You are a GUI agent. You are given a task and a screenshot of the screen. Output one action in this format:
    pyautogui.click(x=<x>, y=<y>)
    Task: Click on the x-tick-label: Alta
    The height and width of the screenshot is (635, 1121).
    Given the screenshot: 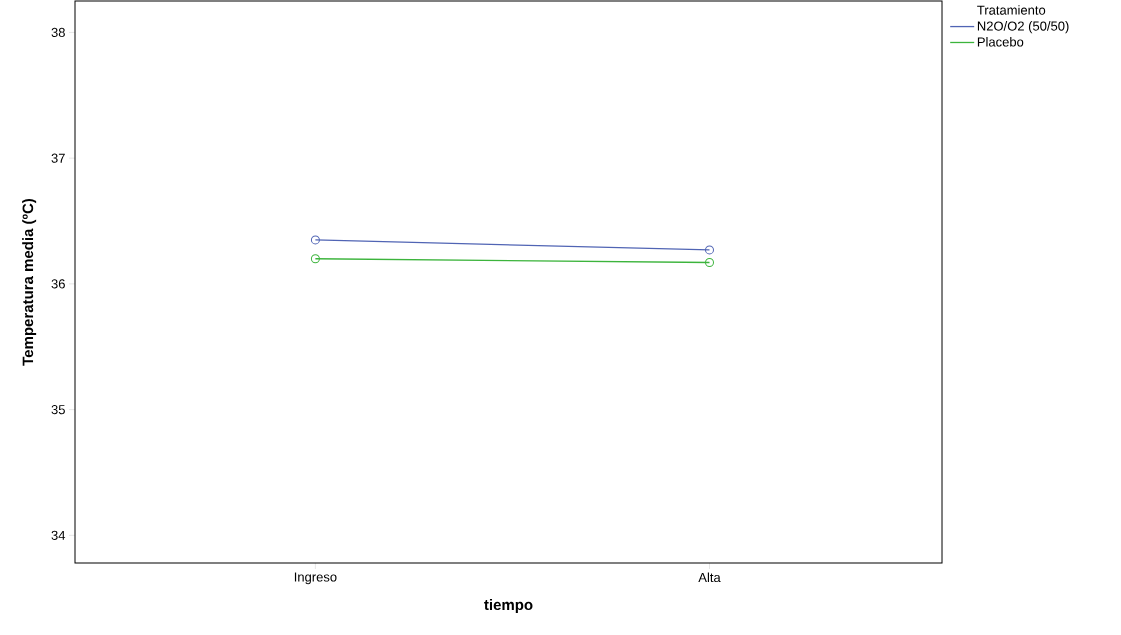 What is the action you would take?
    pyautogui.click(x=709, y=577)
    